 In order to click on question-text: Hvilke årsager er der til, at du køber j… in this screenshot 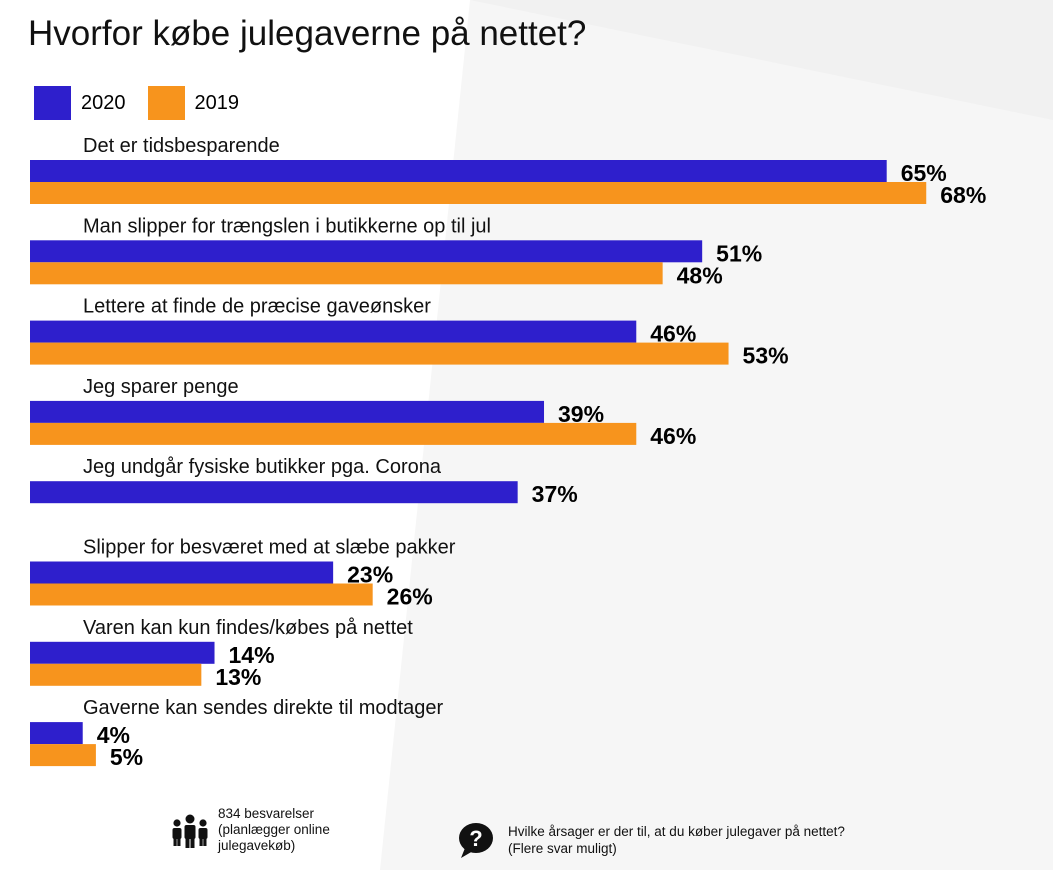, I will do `click(676, 840)`.